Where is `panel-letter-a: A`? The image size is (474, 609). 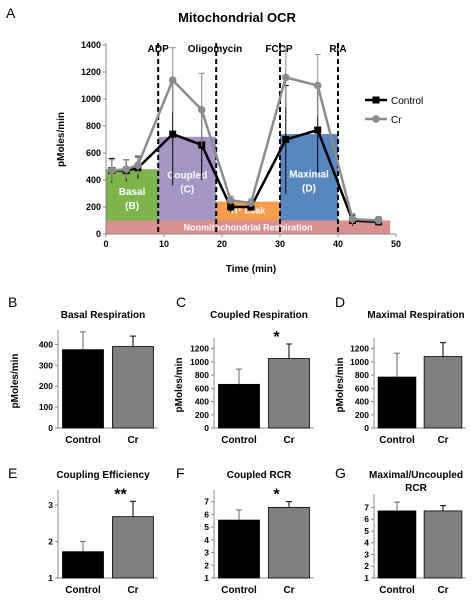
panel-letter-a: A is located at coordinates (11, 13).